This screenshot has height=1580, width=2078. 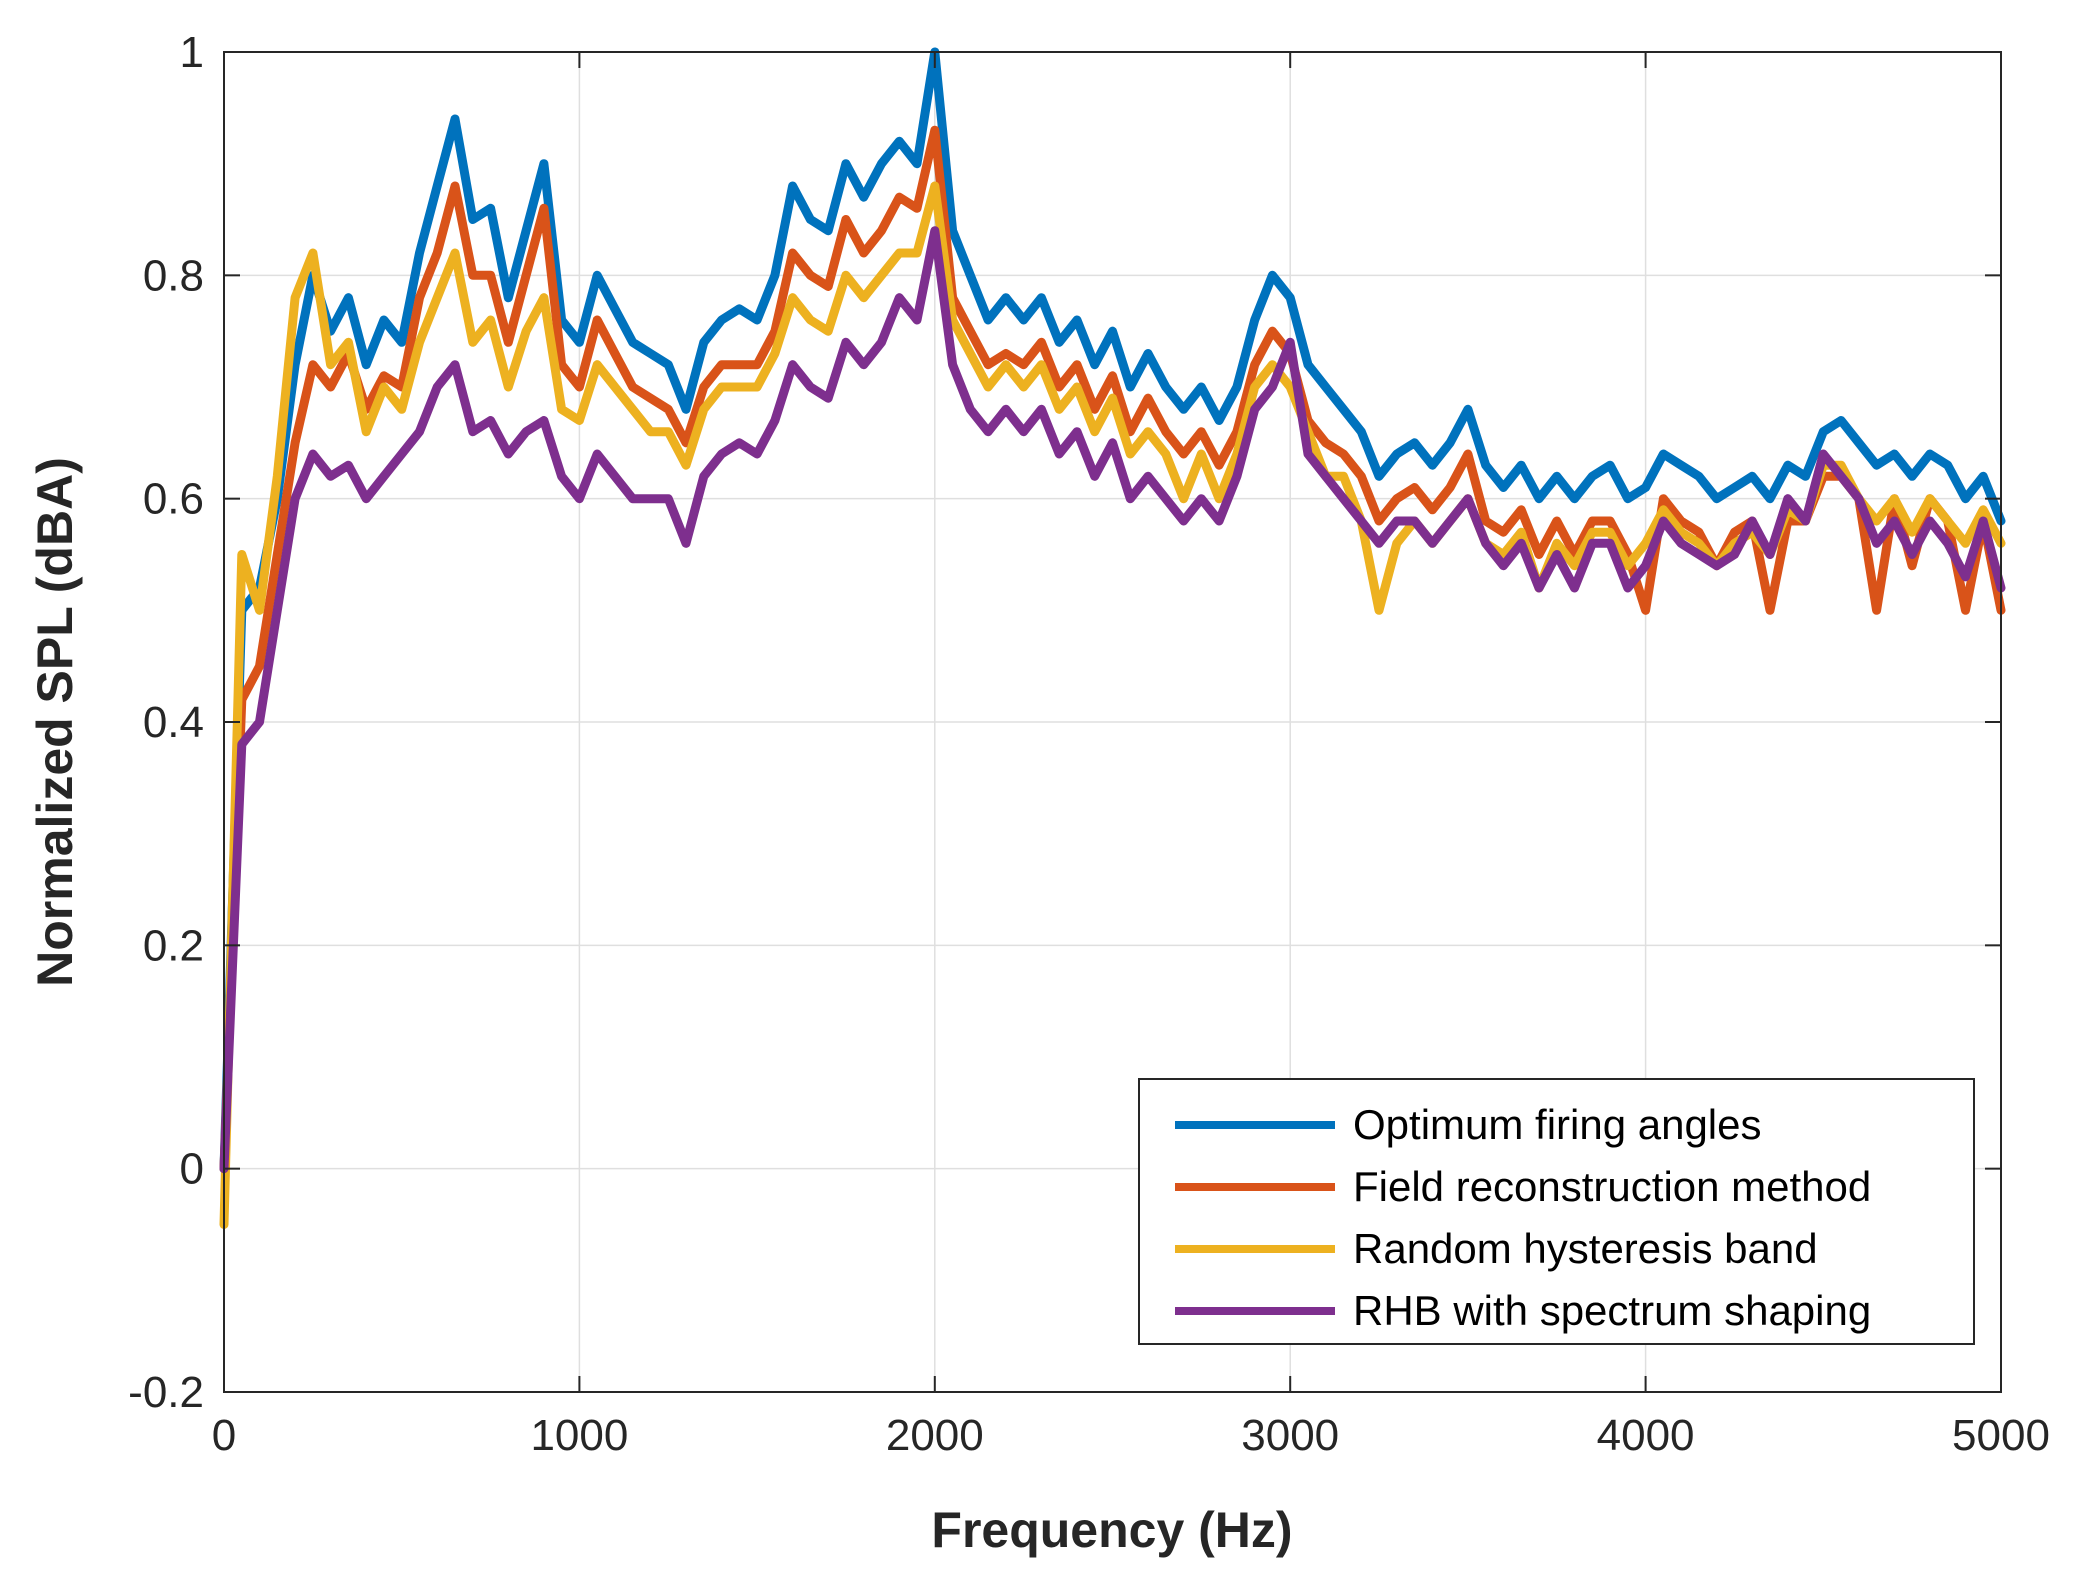 I want to click on x-tick-labels: 0 1000 2000 3000 4000 5000, so click(x=1131, y=1435).